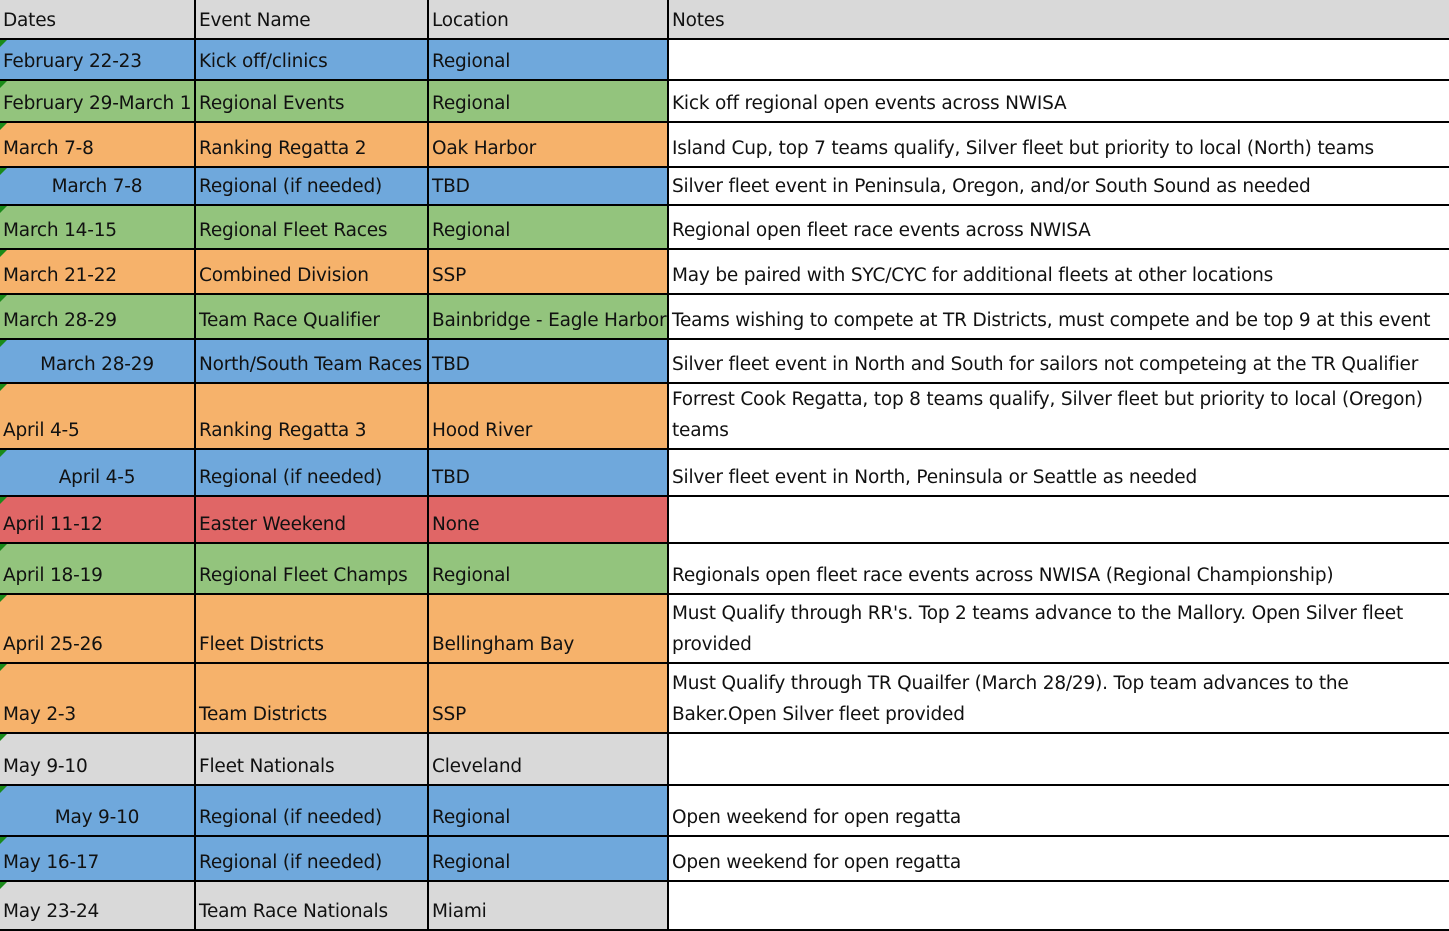 The width and height of the screenshot is (1449, 931). What do you see at coordinates (311, 629) in the screenshot?
I see `event-name-cell: Fleet Districts` at bounding box center [311, 629].